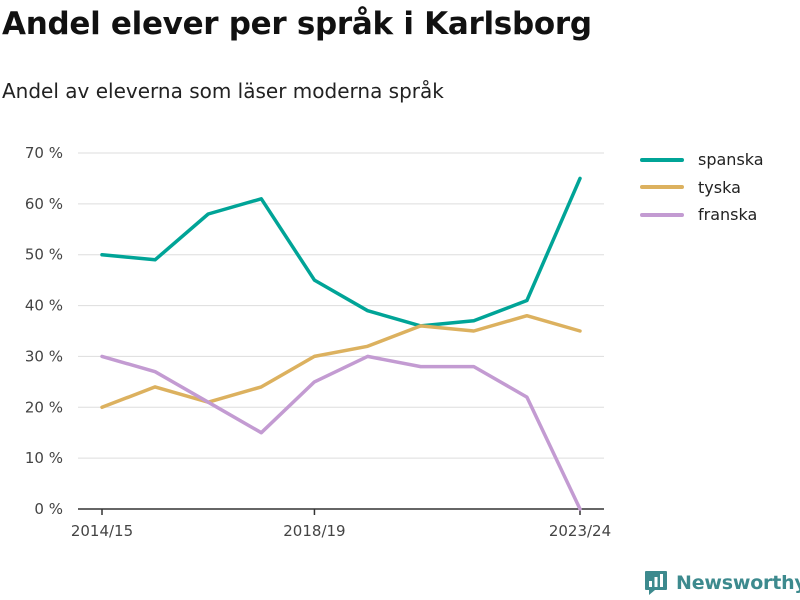  Describe the element at coordinates (656, 583) in the screenshot. I see `bar-chart-speech-bubble-icon` at that location.